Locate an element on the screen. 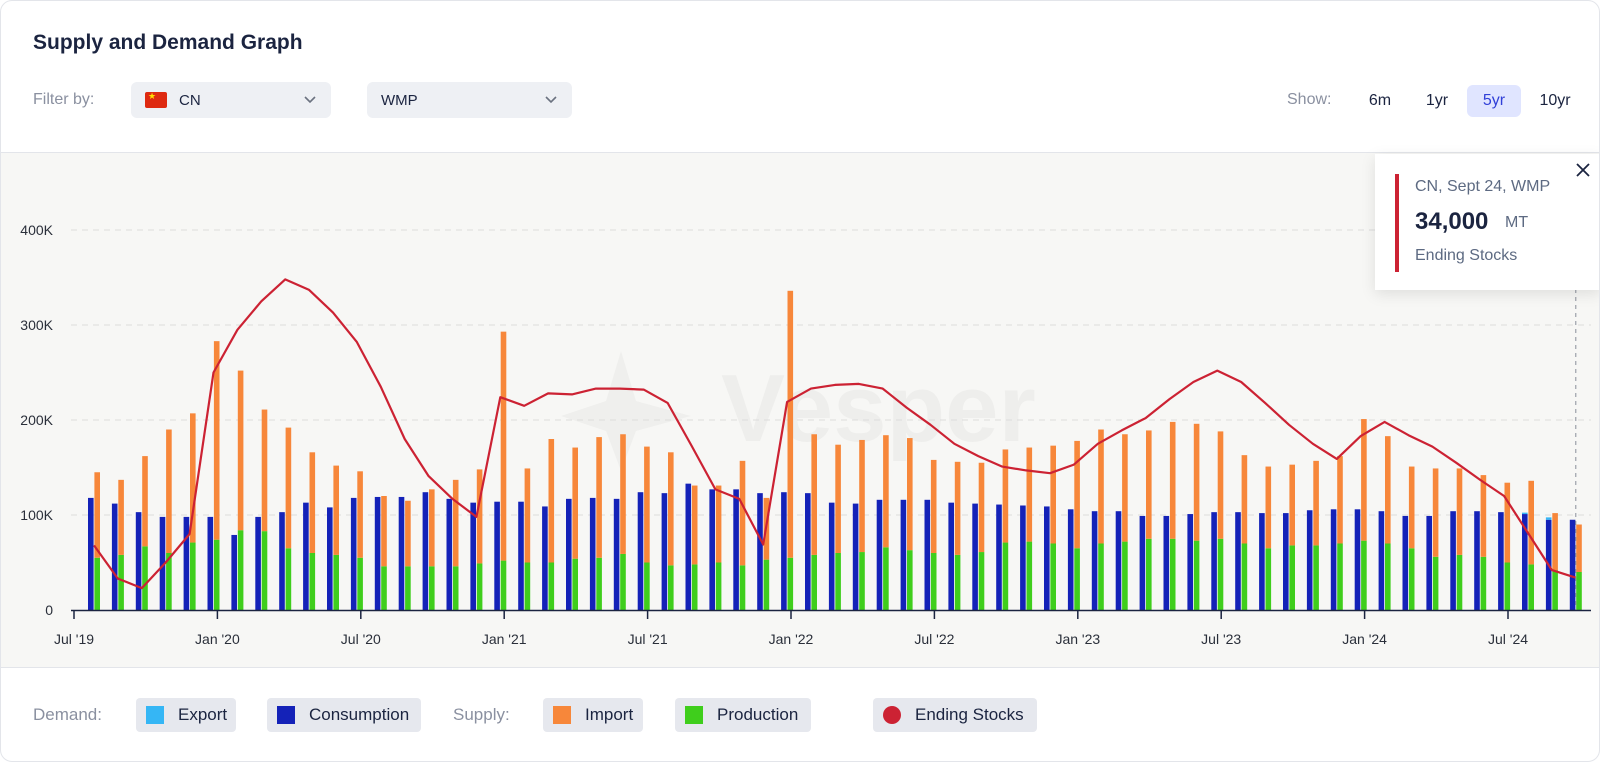  legend-export: Export is located at coordinates (186, 715).